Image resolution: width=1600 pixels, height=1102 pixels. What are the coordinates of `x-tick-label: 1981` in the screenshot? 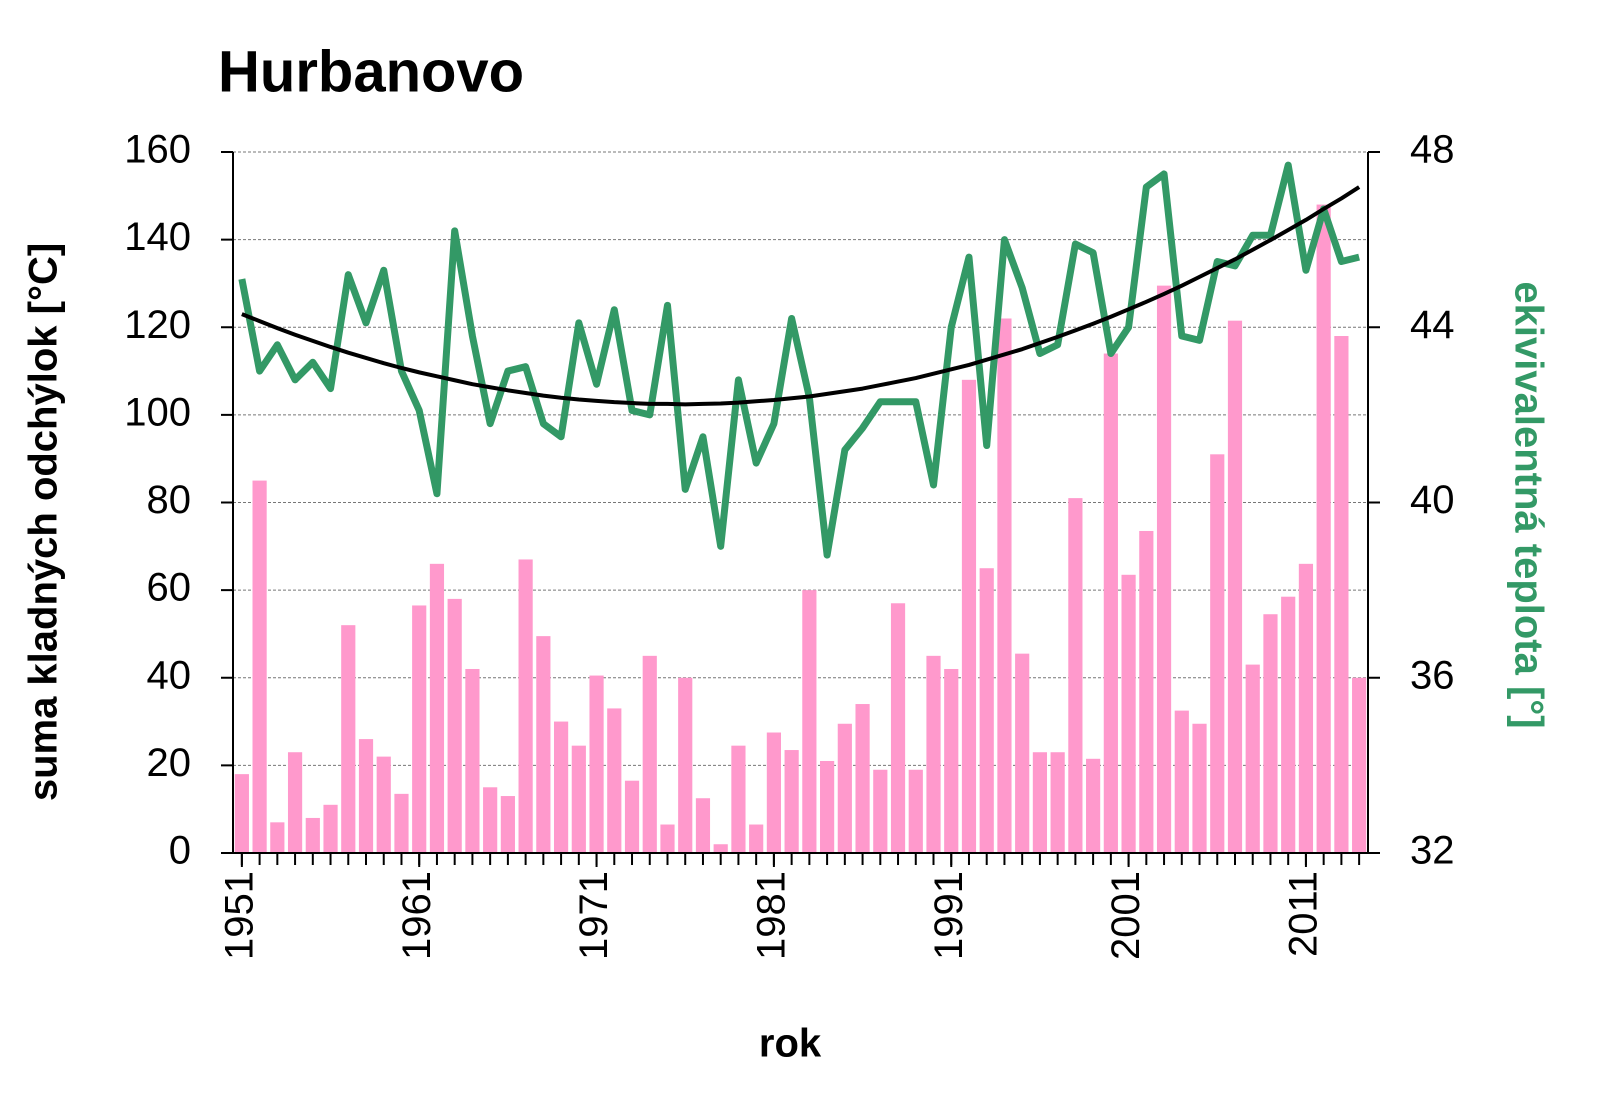 It's located at (771, 915).